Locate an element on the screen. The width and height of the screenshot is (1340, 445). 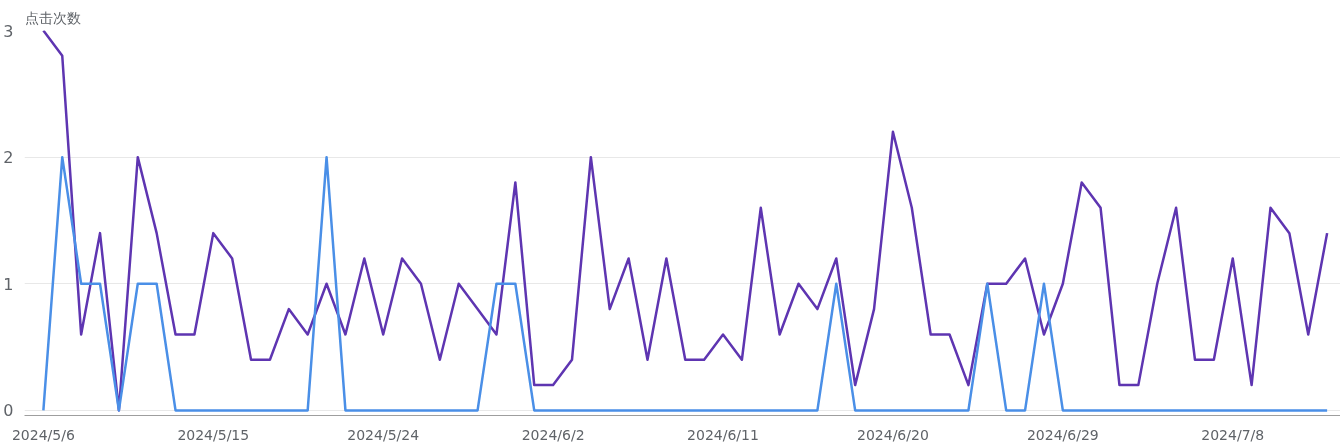
x-tick-label: 2024/6/29 is located at coordinates (1062, 434).